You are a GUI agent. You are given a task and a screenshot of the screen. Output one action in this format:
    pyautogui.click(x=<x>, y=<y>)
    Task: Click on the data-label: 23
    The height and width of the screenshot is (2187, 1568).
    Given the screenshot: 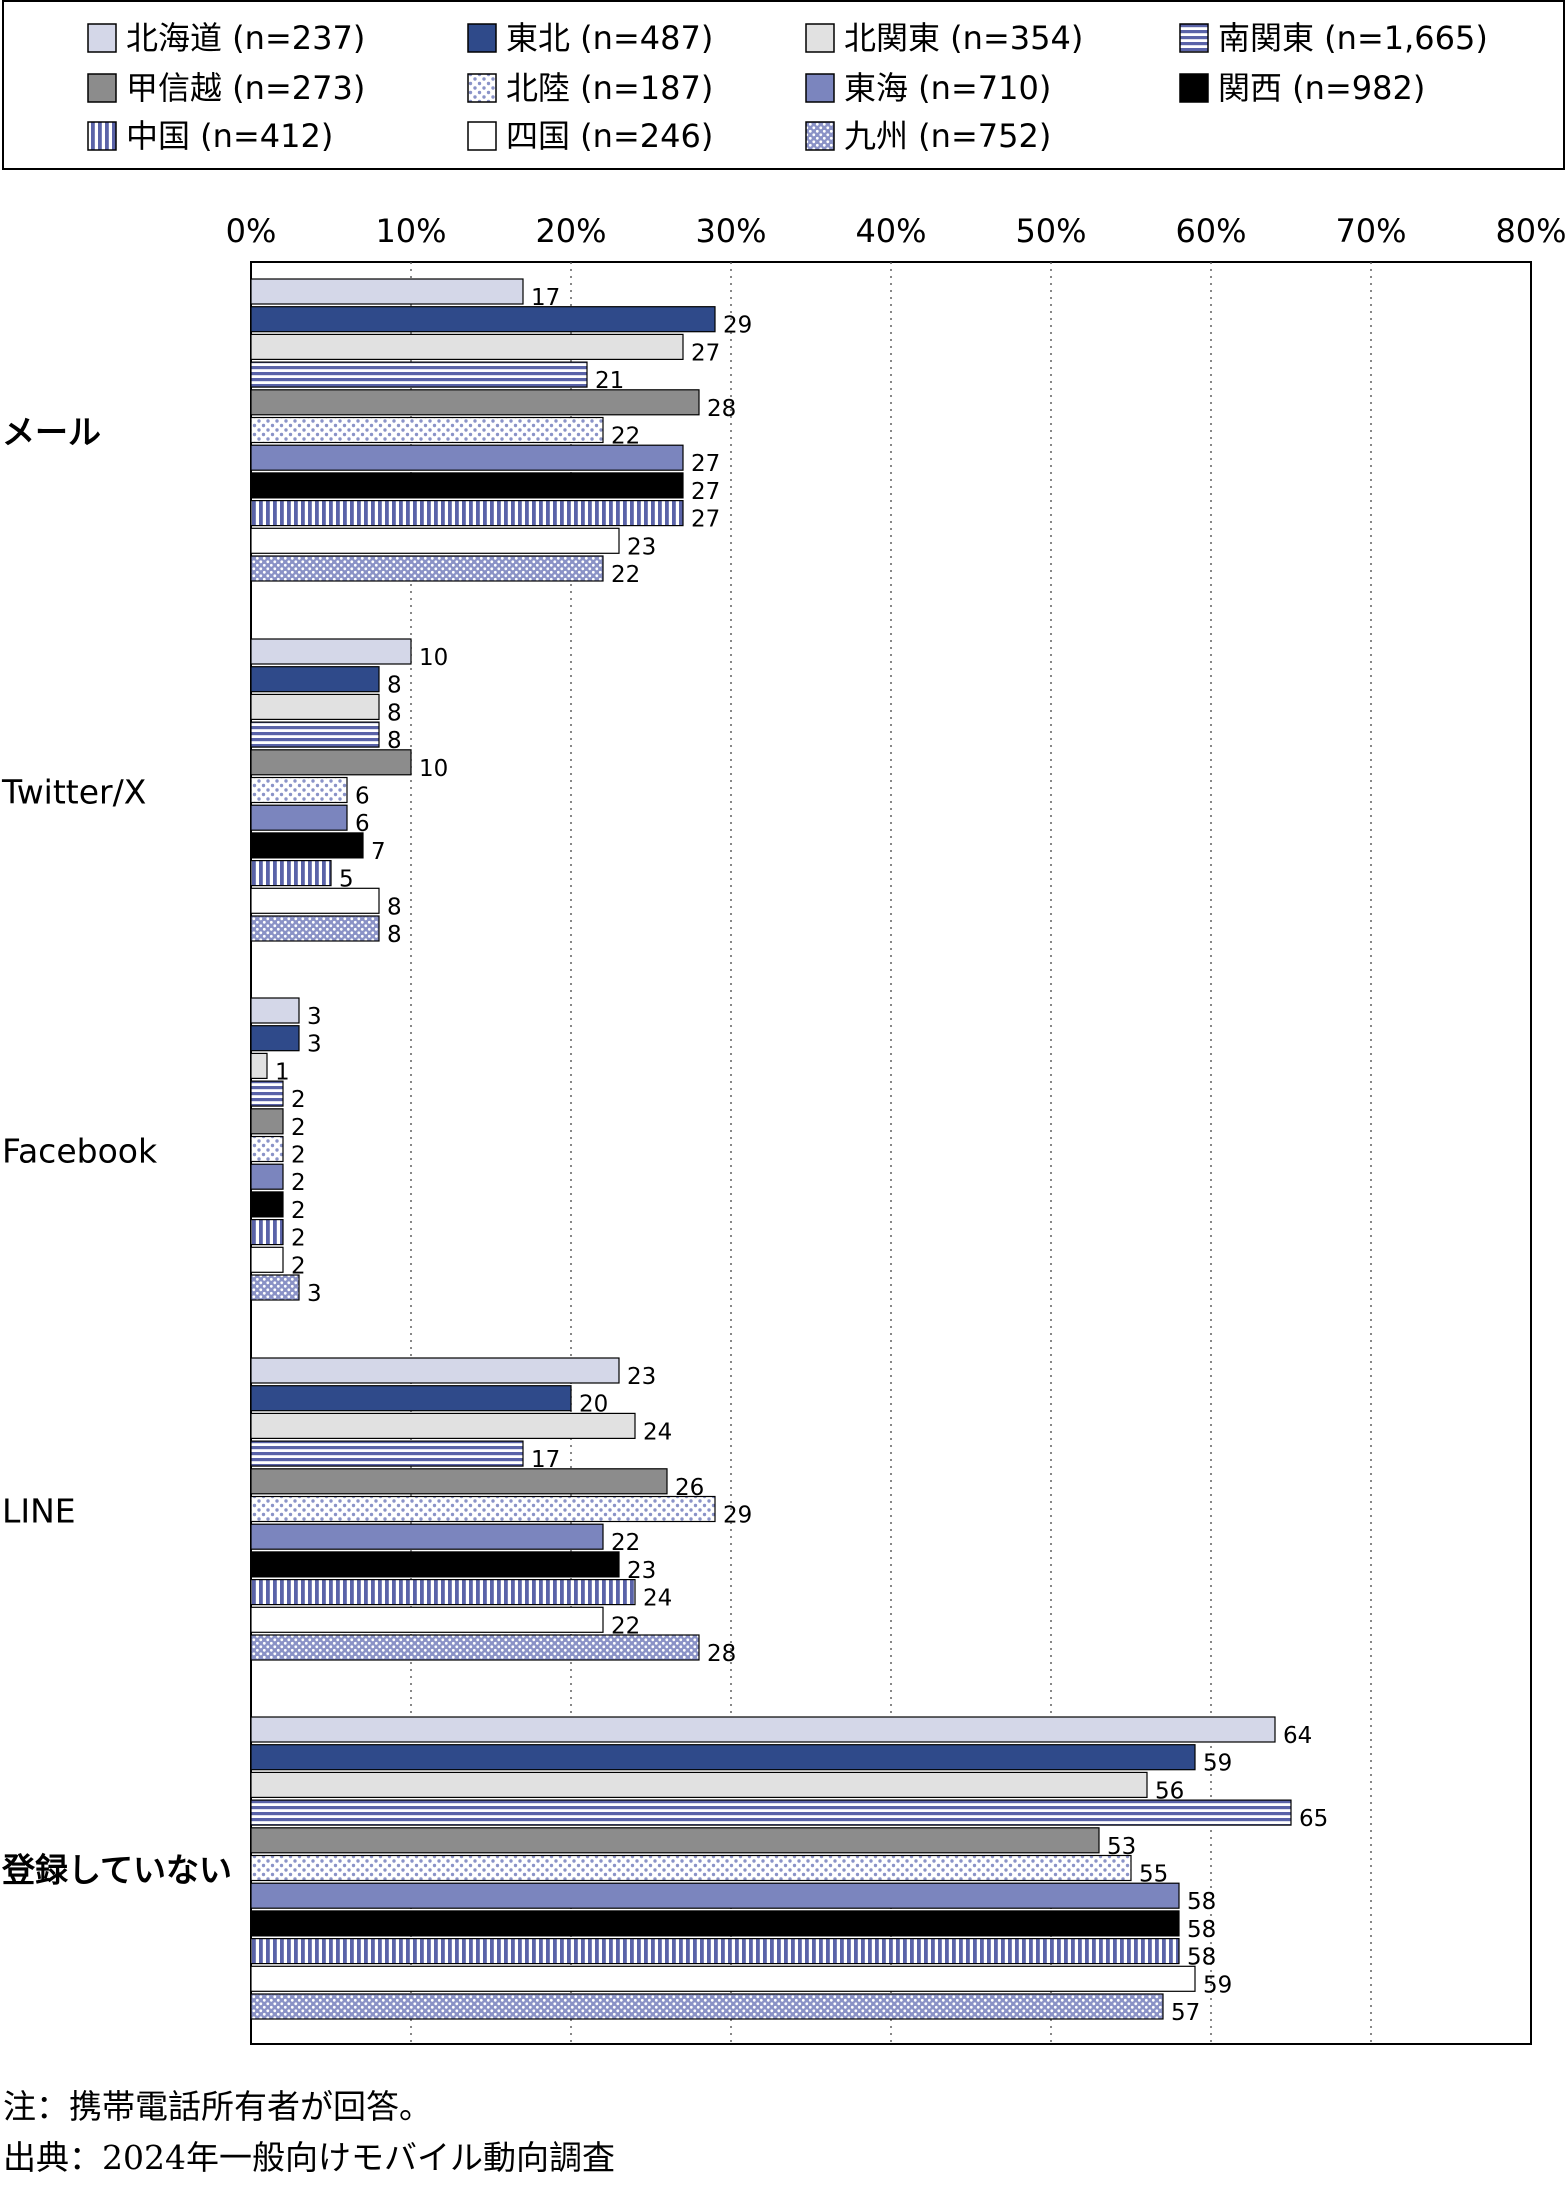 What is the action you would take?
    pyautogui.click(x=641, y=547)
    